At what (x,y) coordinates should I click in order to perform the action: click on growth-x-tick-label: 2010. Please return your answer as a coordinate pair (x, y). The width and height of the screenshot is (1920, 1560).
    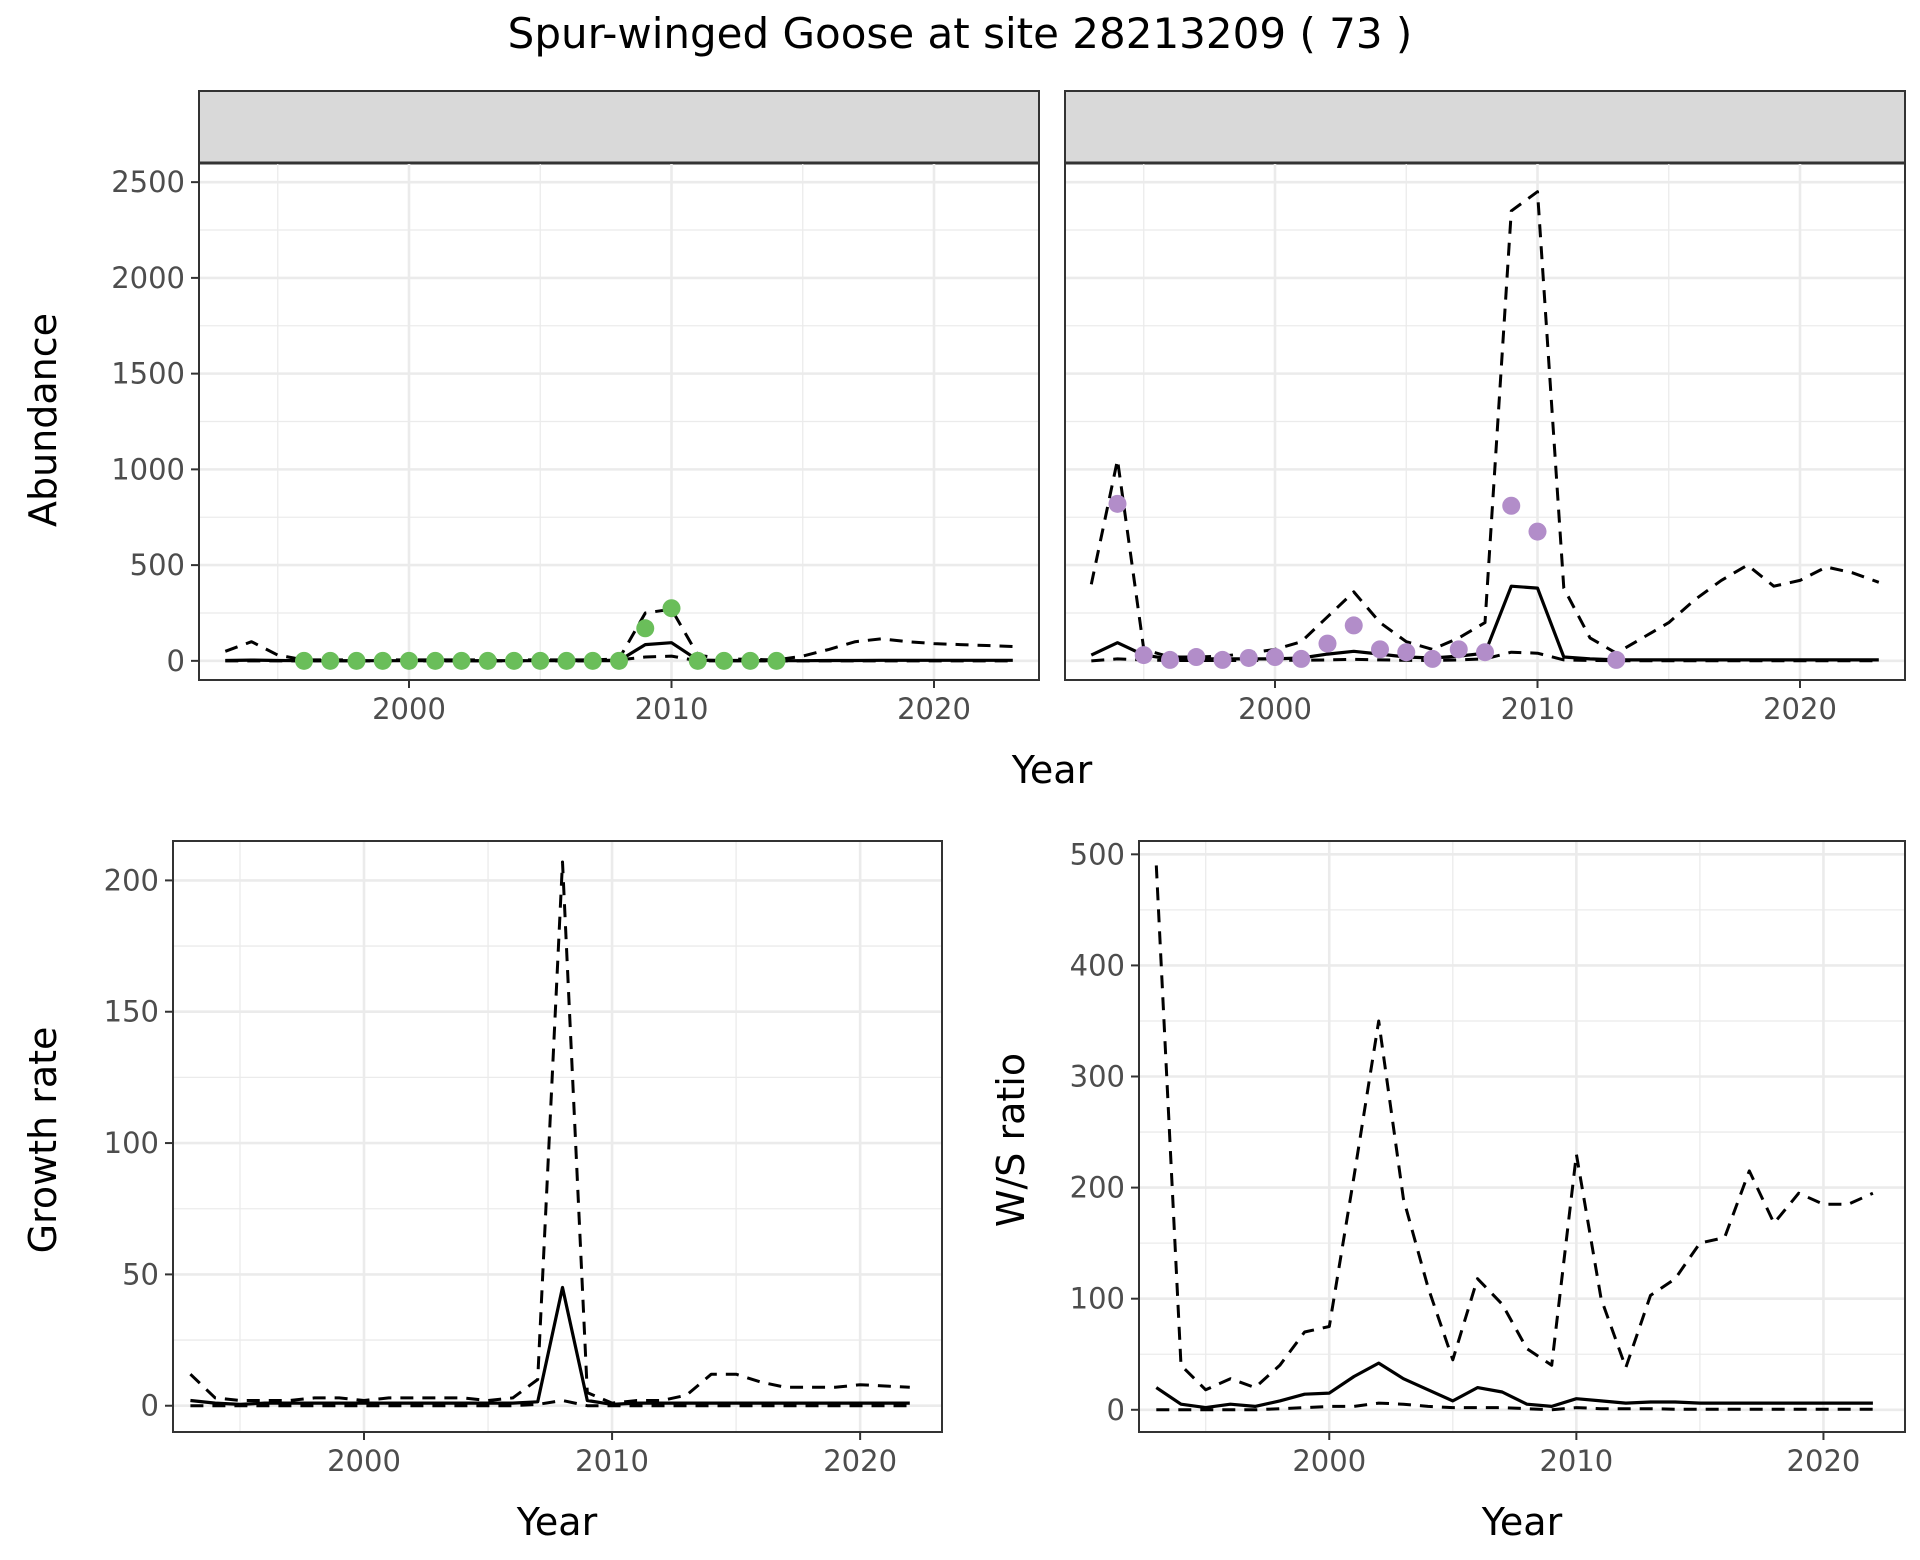
    Looking at the image, I should click on (612, 1461).